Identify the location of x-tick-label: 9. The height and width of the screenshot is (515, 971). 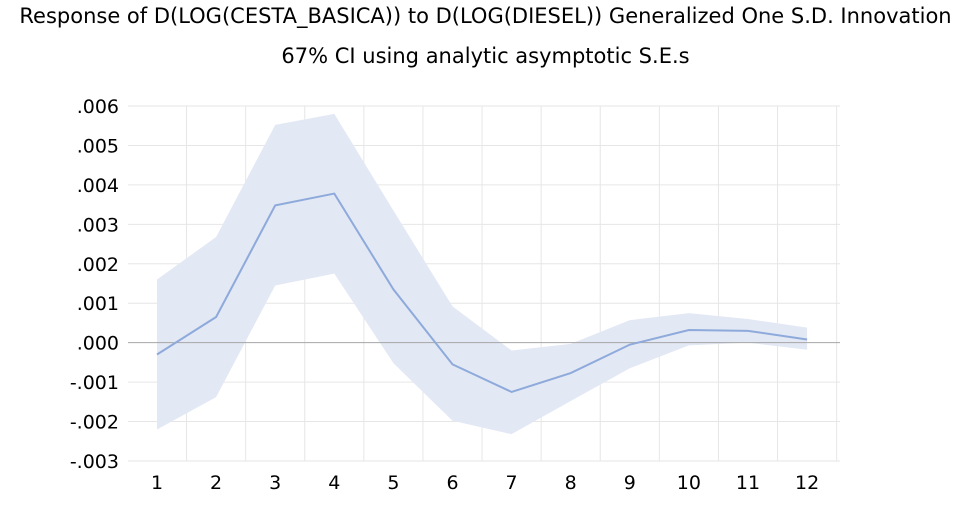
(630, 483).